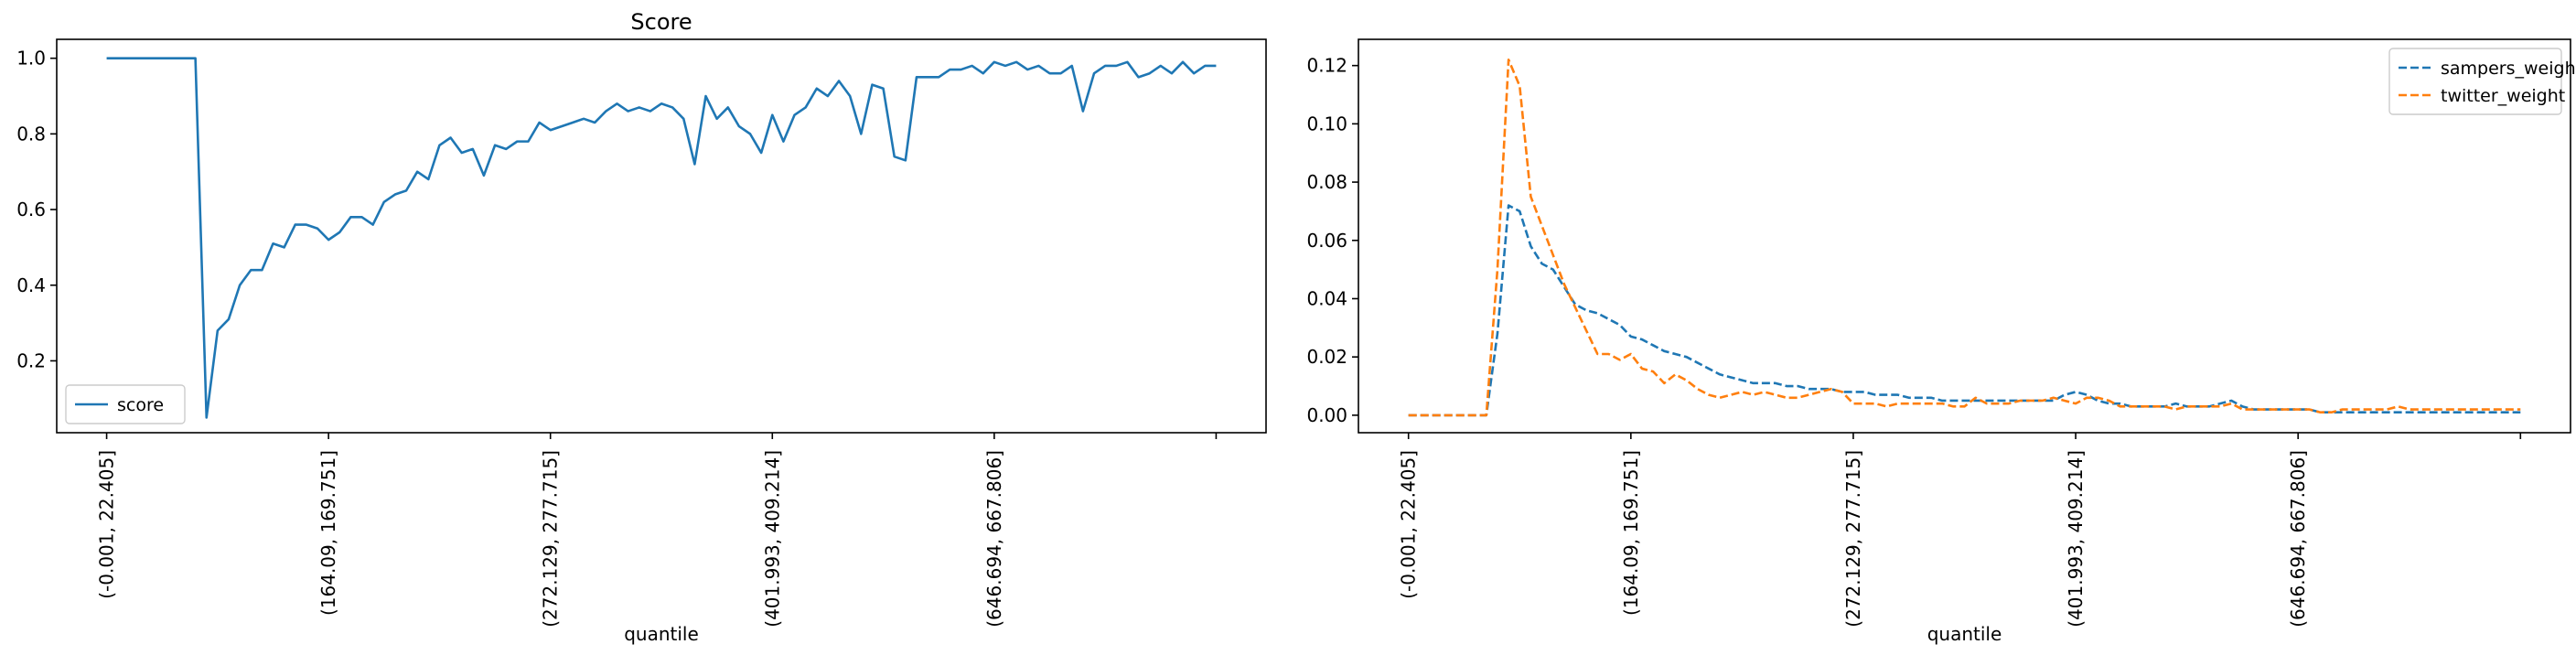  I want to click on y-tick-label: 0.8, so click(31, 134).